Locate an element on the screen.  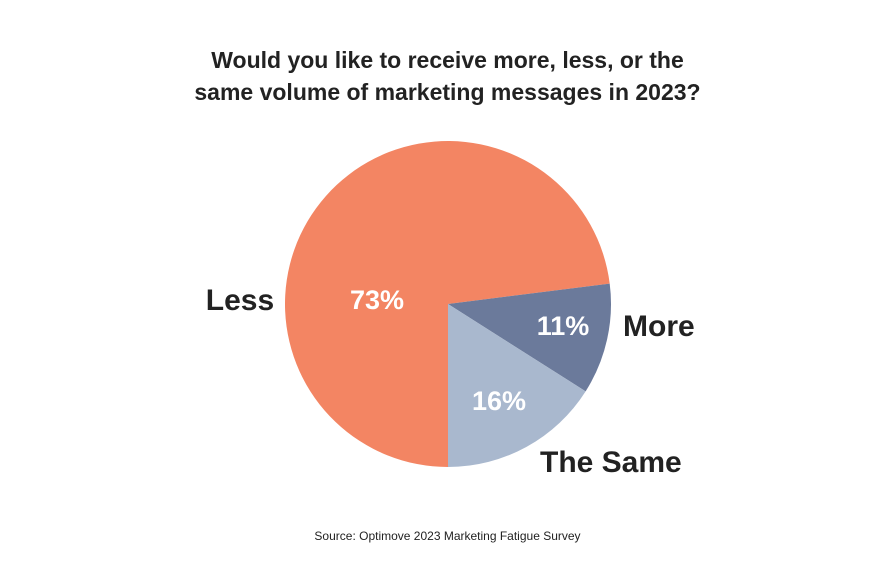
pie-slice-more is located at coordinates (529, 337).